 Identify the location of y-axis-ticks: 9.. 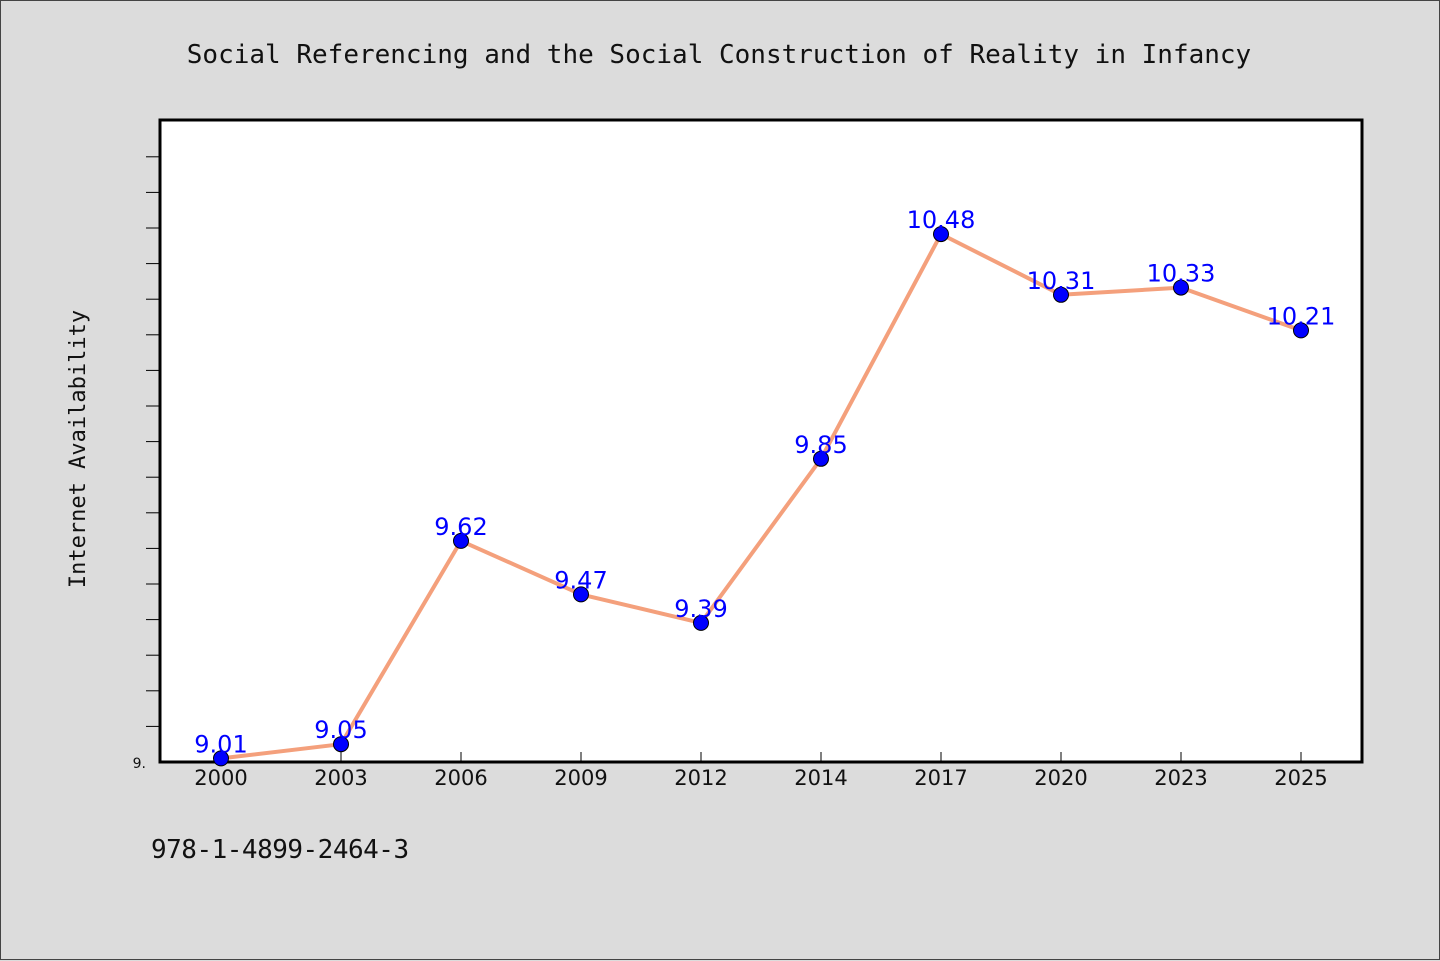
(146, 464).